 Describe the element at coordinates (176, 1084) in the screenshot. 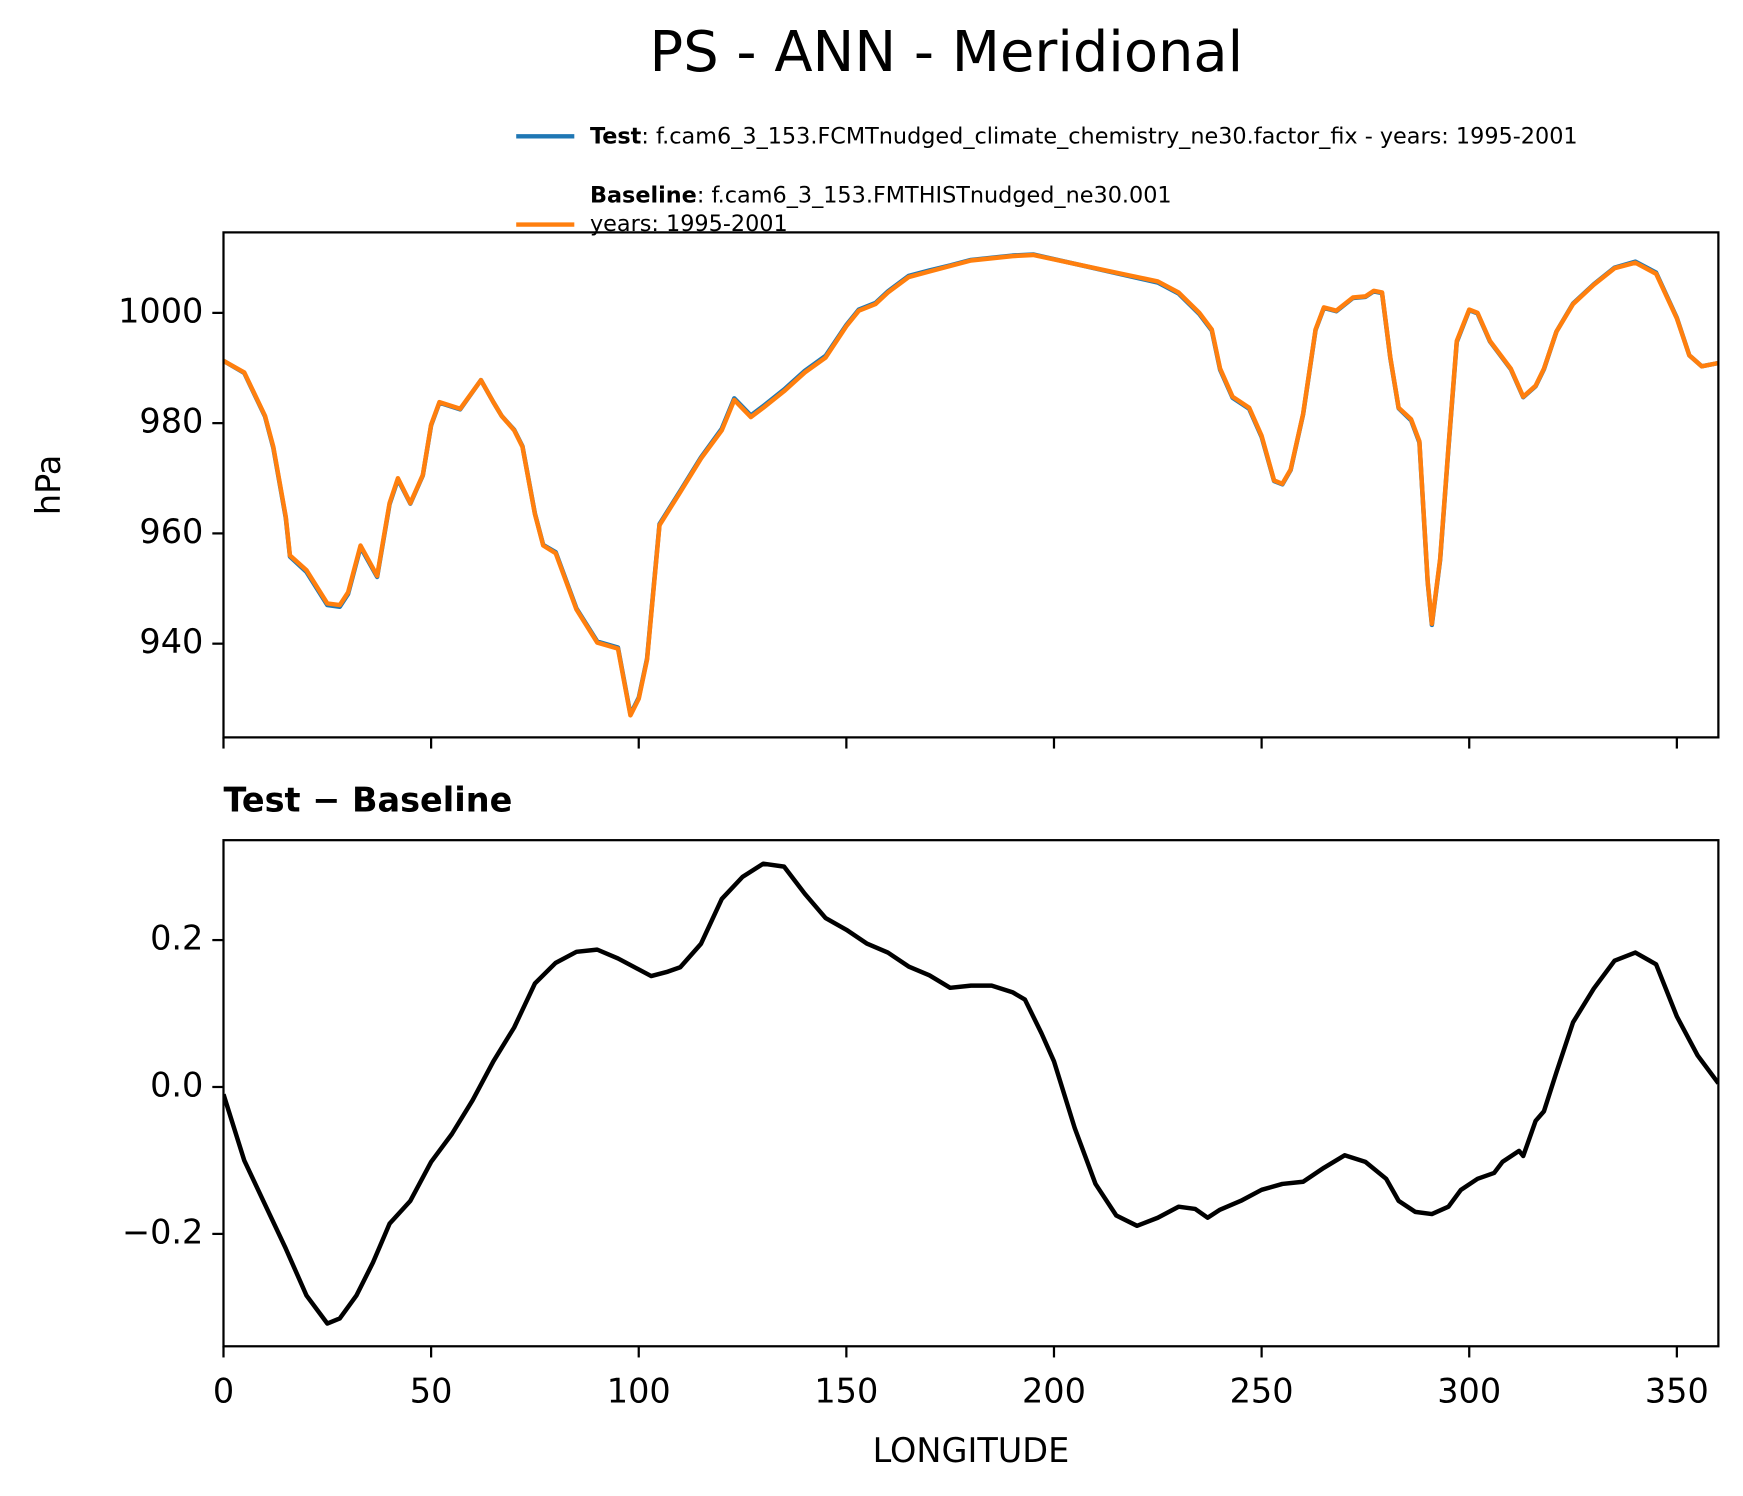

I see `y-tick-label: 0.0` at that location.